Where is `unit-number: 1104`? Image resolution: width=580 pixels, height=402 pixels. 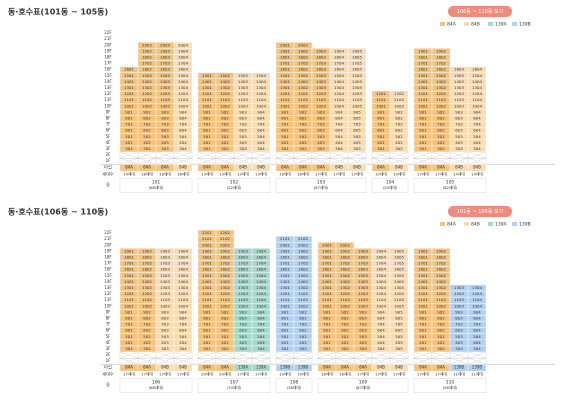 unit-number: 1104 is located at coordinates (183, 299).